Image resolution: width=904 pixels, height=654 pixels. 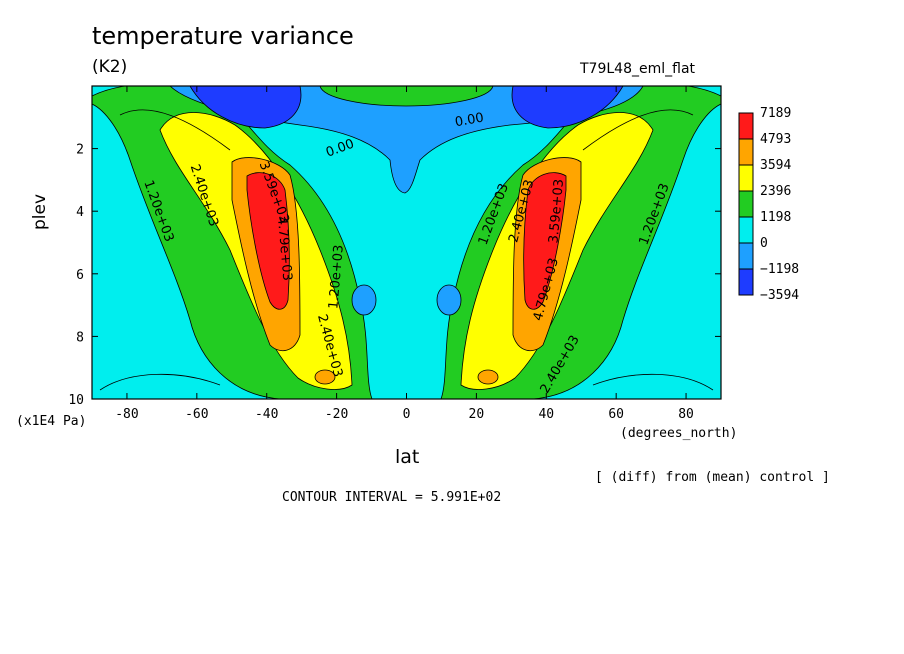 I want to click on run-label: T79L48_eml_flat, so click(x=638, y=69).